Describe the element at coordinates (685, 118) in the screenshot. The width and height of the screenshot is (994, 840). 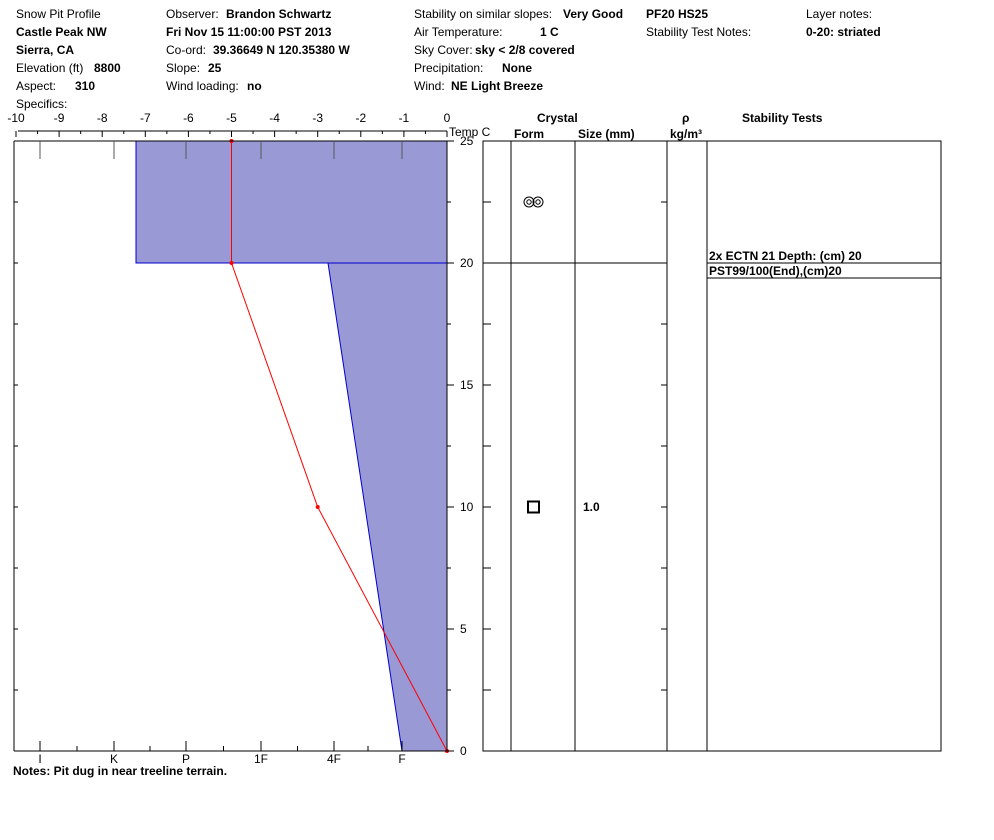
I see `density-column-header: ρ` at that location.